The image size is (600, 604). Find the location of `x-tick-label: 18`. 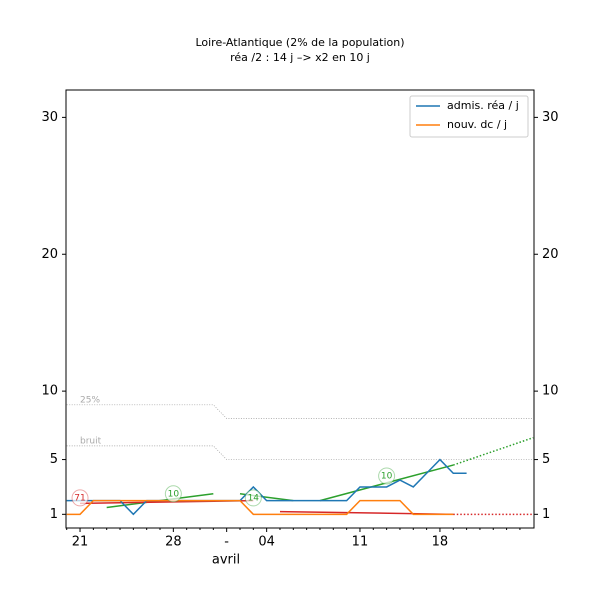

x-tick-label: 18 is located at coordinates (440, 542).